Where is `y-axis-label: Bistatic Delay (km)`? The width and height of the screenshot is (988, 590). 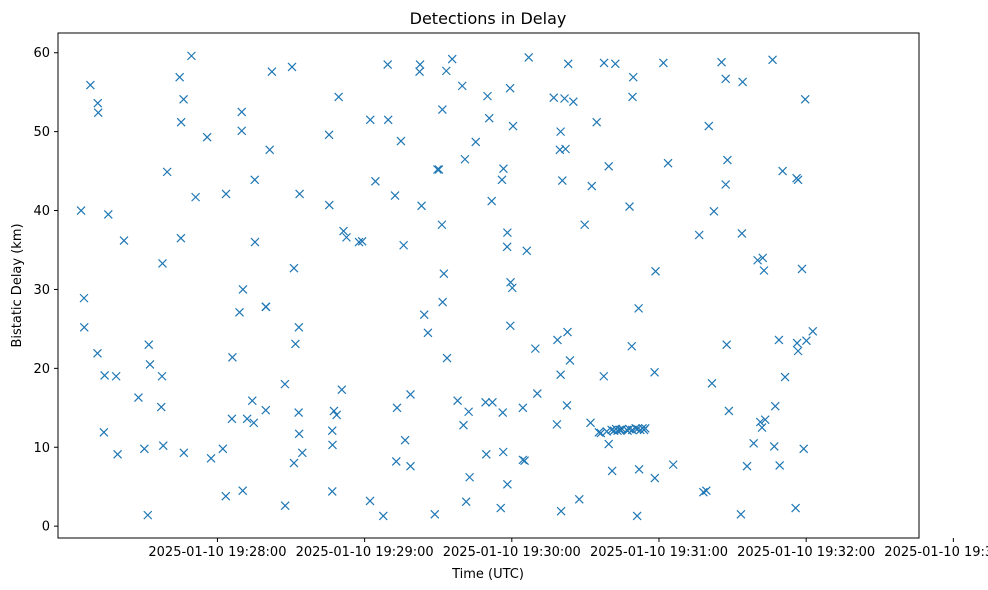
y-axis-label: Bistatic Delay (km) is located at coordinates (17, 285).